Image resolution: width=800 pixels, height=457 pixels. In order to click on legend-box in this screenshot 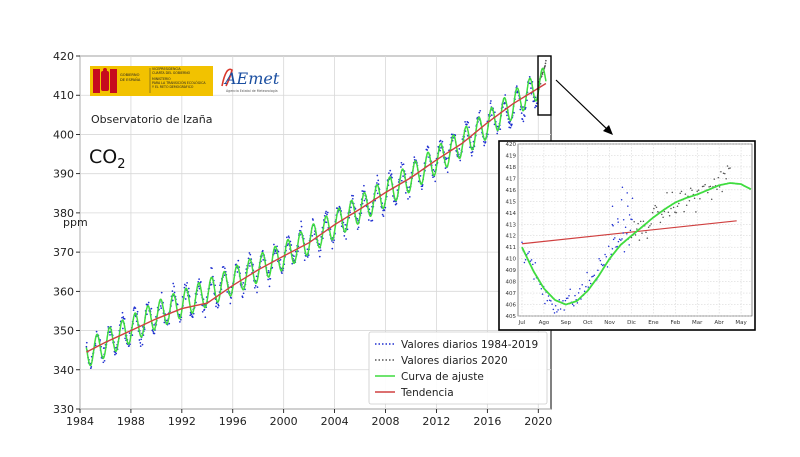, I will do `click(458, 368)`.